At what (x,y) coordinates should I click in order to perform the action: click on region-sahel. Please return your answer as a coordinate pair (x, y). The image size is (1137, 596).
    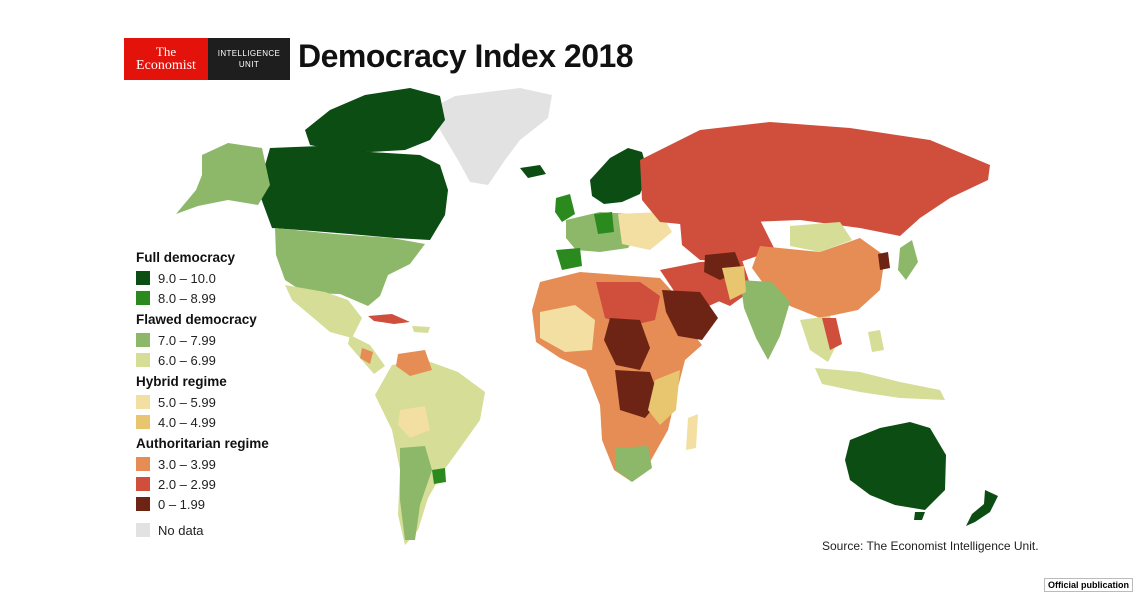
    Looking at the image, I should click on (627, 344).